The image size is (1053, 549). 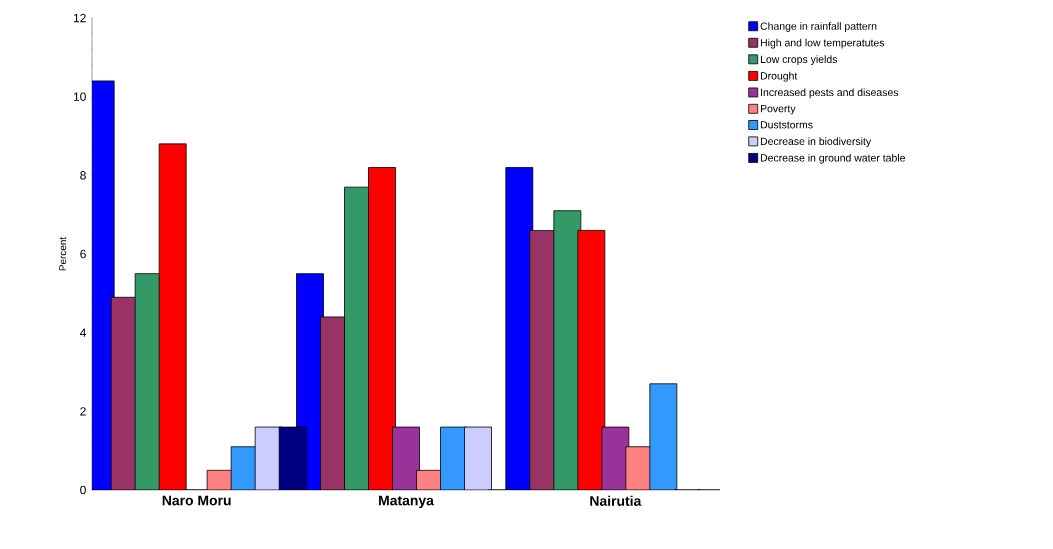 What do you see at coordinates (83, 254) in the screenshot?
I see `y-tick-label: 6` at bounding box center [83, 254].